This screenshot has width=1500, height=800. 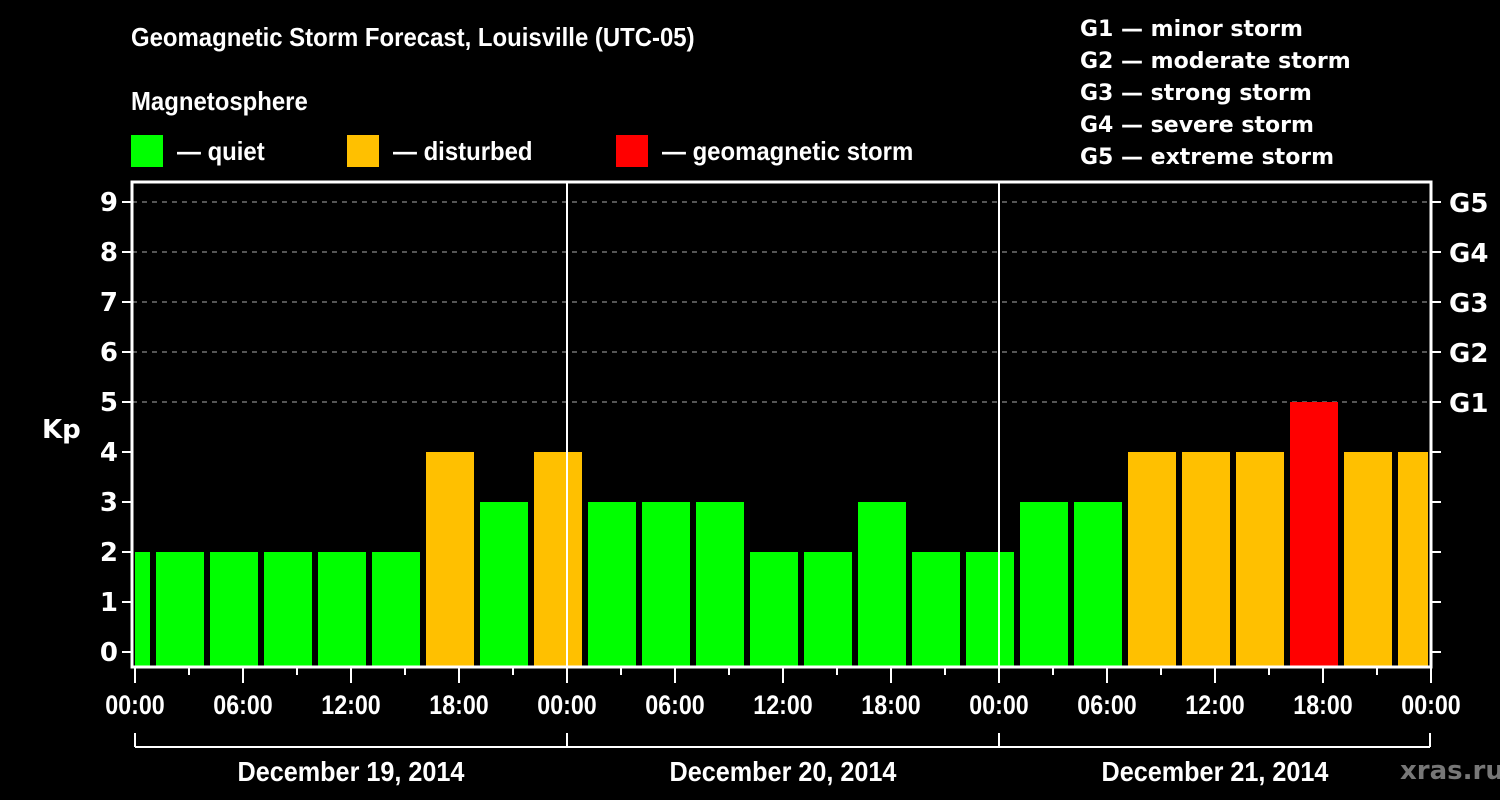 I want to click on g-level-label: G2, so click(x=1468, y=354).